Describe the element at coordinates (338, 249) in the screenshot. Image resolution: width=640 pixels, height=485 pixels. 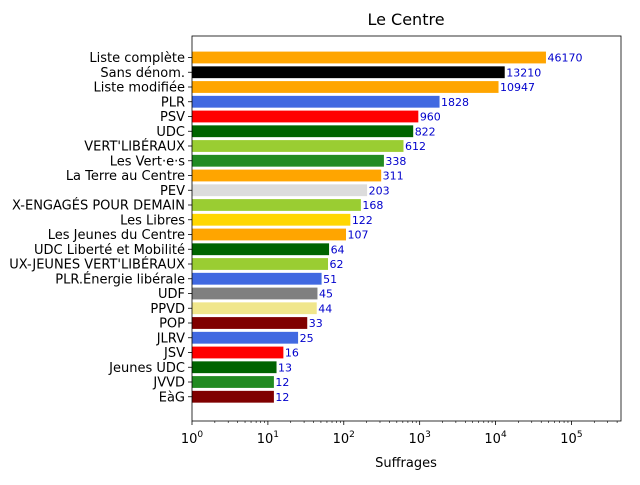
I see `bar-value-label: 64` at that location.